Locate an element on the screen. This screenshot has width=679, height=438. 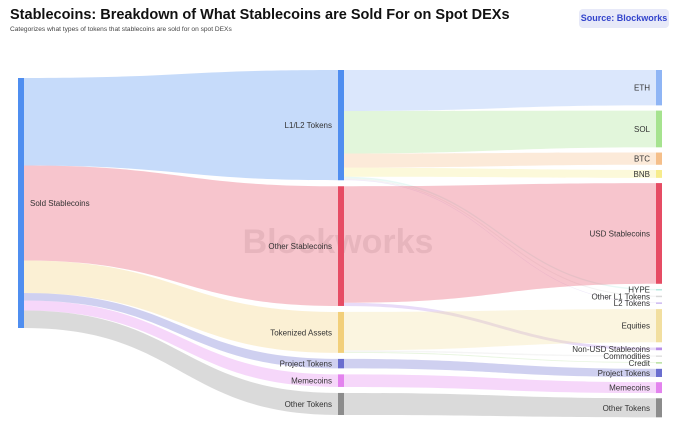
label-other_stable: Other Stablecoins is located at coordinates (300, 246).